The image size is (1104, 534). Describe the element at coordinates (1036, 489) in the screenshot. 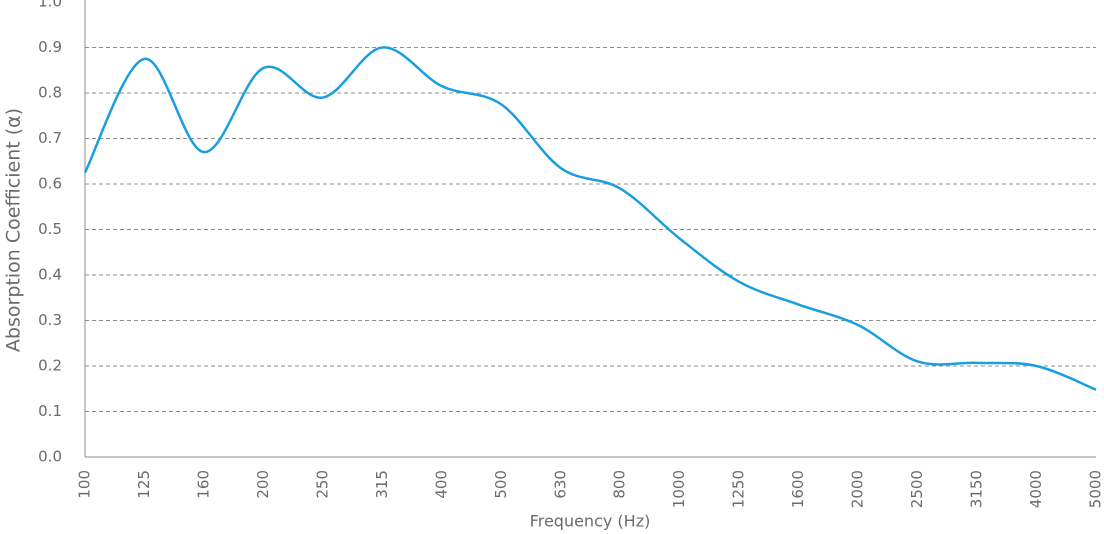

I see `x-tick-label: 4000` at that location.